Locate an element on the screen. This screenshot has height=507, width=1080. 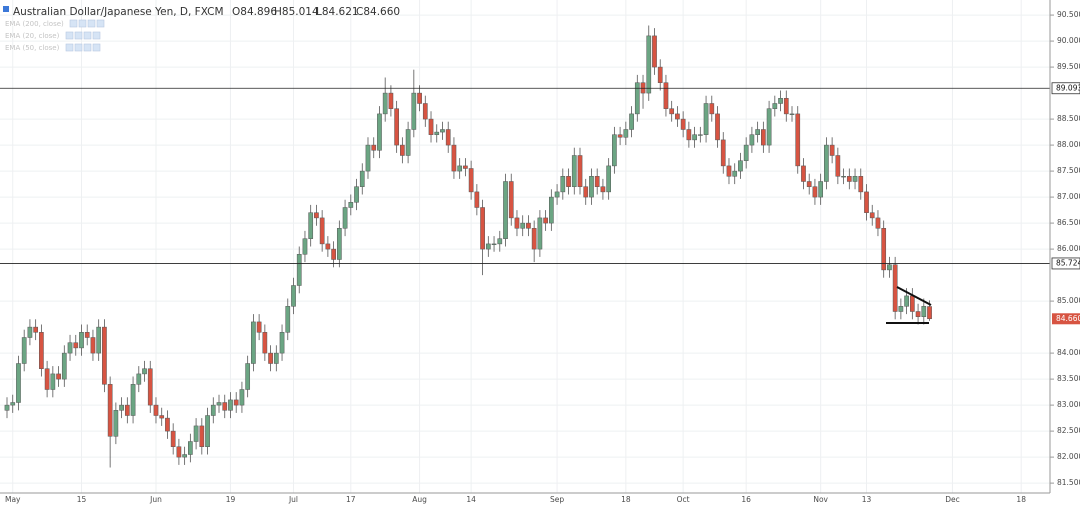
y-tick-label: 82.500 is located at coordinates (1068, 430).